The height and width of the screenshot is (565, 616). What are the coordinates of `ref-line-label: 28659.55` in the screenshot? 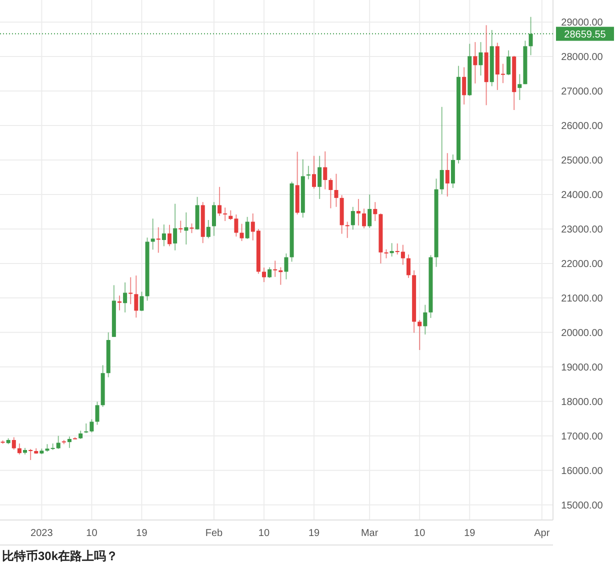 It's located at (585, 34).